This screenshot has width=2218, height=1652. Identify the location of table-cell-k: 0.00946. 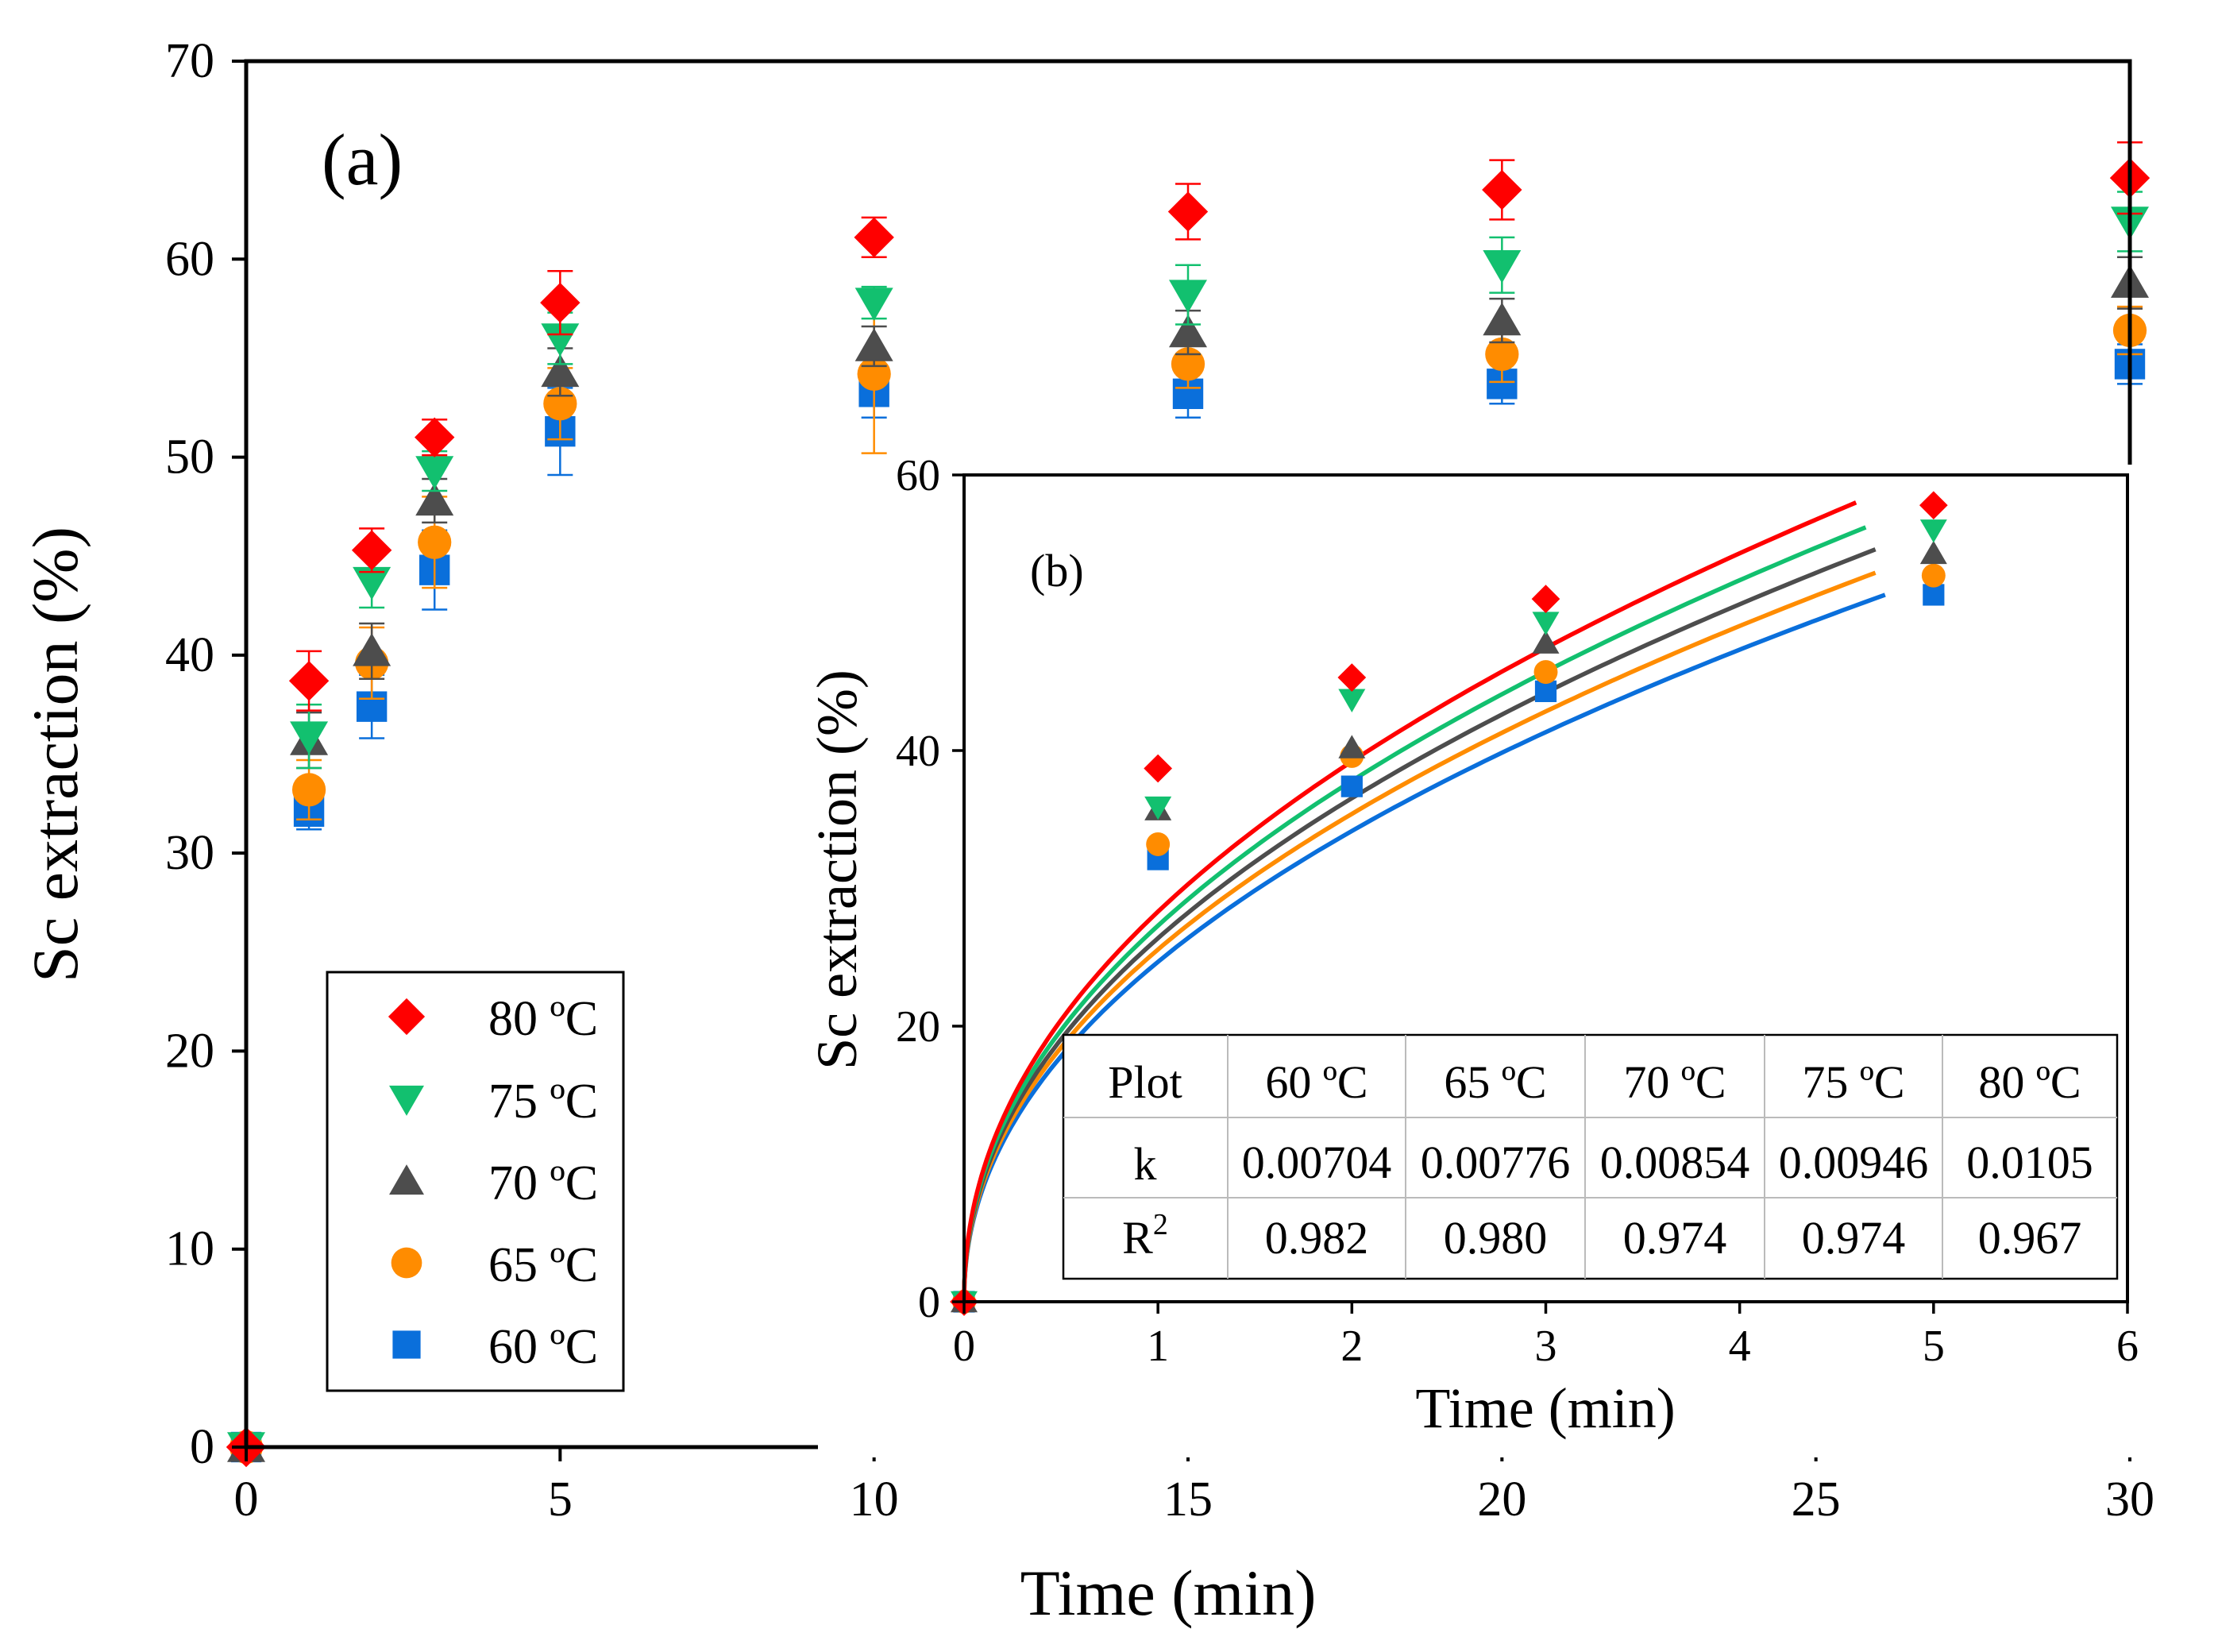
(1854, 1162).